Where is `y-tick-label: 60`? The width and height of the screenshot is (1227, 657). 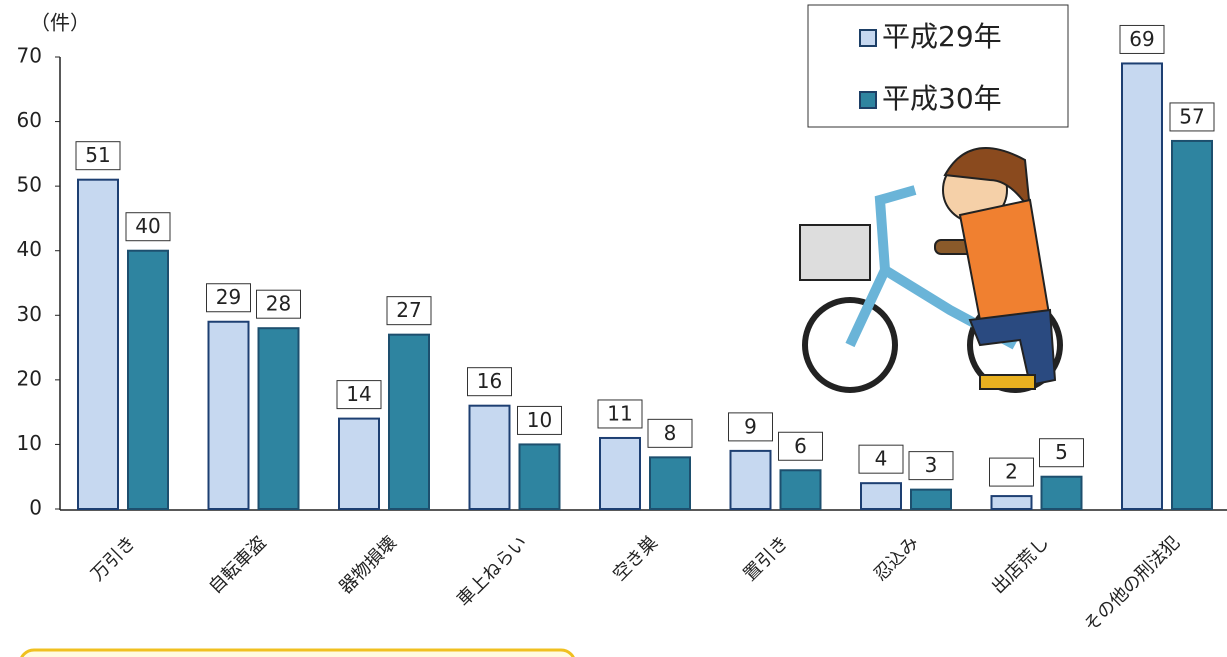 y-tick-label: 60 is located at coordinates (29, 120).